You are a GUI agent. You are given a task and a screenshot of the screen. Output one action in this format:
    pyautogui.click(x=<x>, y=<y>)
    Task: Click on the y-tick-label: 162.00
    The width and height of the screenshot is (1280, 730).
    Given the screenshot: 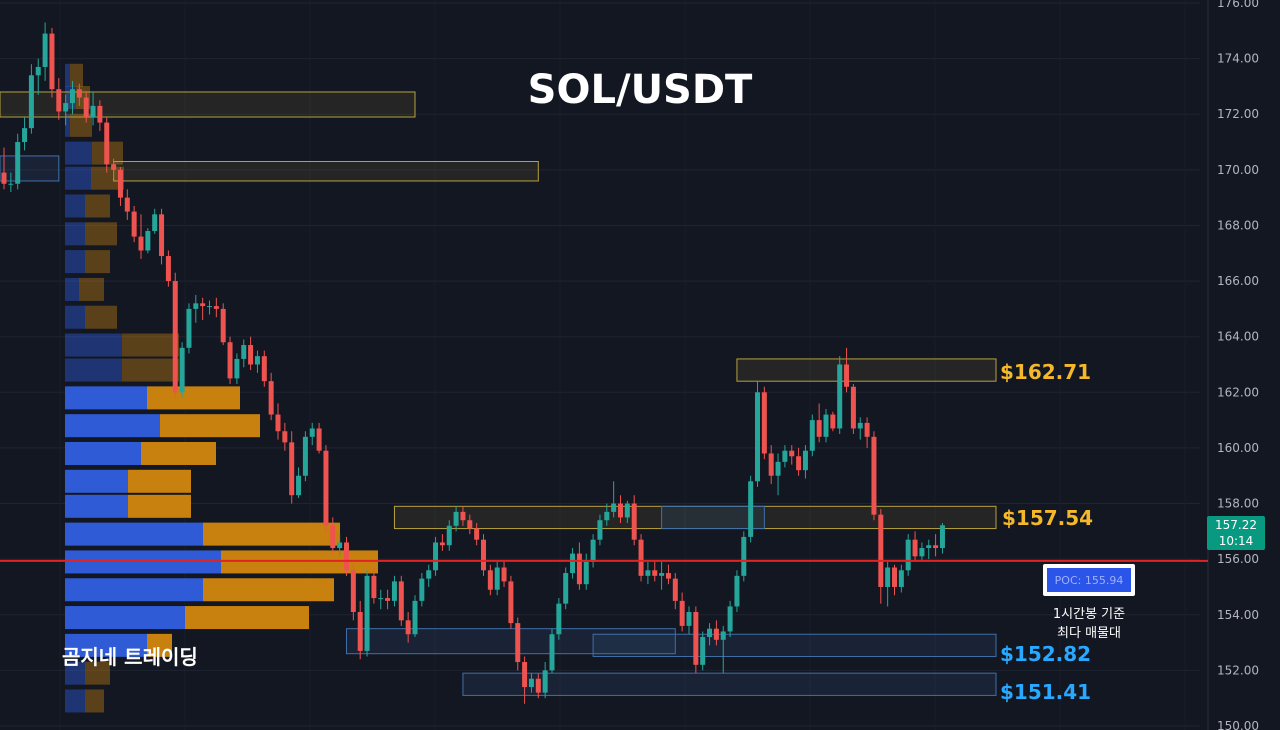 What is the action you would take?
    pyautogui.click(x=1238, y=392)
    